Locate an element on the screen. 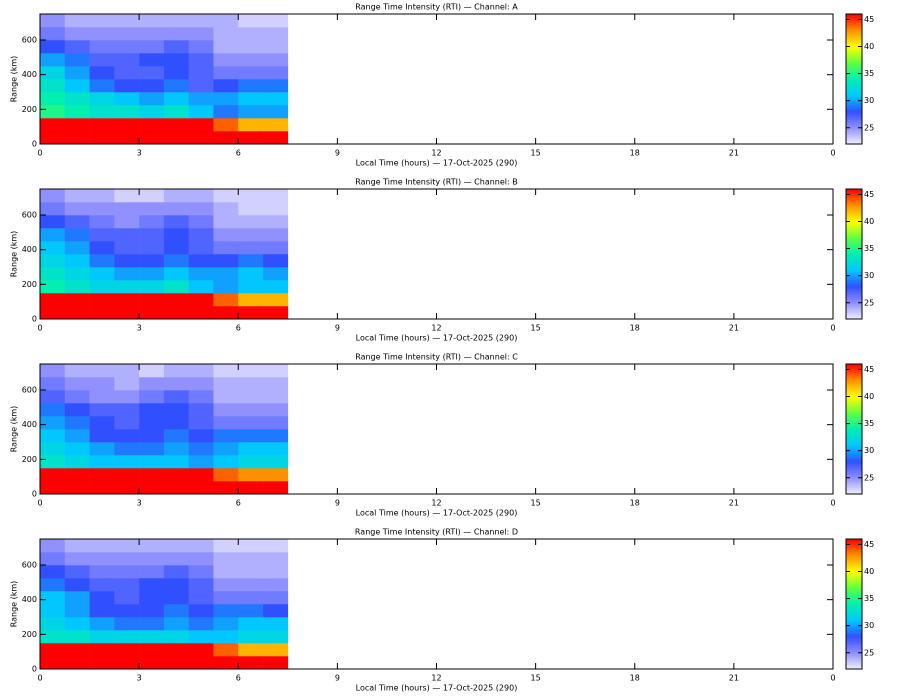 The image size is (900, 700). x-tick-label: 3 is located at coordinates (139, 153).